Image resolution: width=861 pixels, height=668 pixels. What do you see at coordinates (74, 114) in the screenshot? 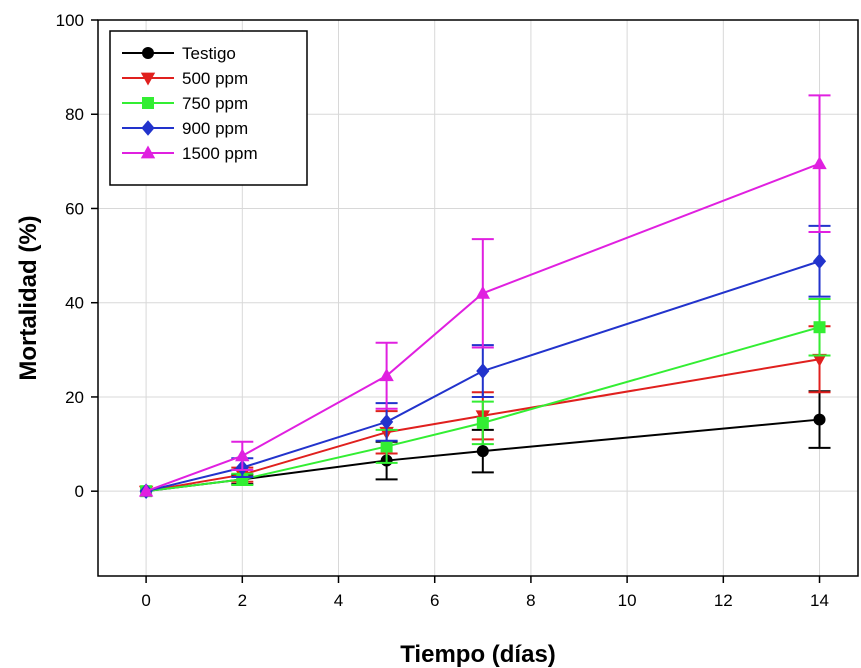
I see `y-tick-label: 80` at bounding box center [74, 114].